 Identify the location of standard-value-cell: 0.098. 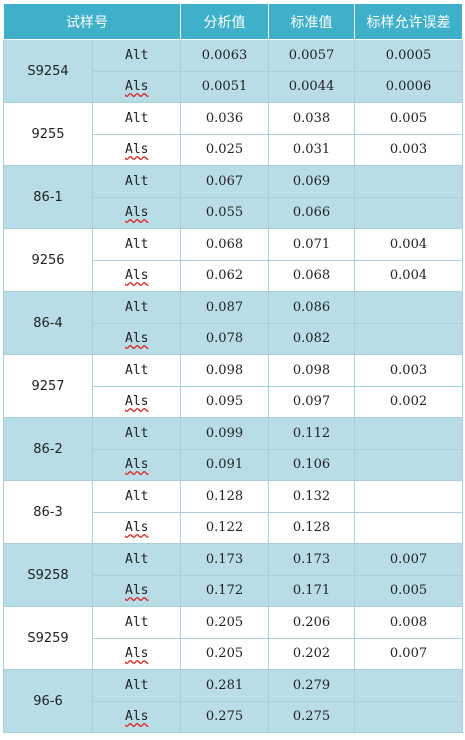
(311, 370).